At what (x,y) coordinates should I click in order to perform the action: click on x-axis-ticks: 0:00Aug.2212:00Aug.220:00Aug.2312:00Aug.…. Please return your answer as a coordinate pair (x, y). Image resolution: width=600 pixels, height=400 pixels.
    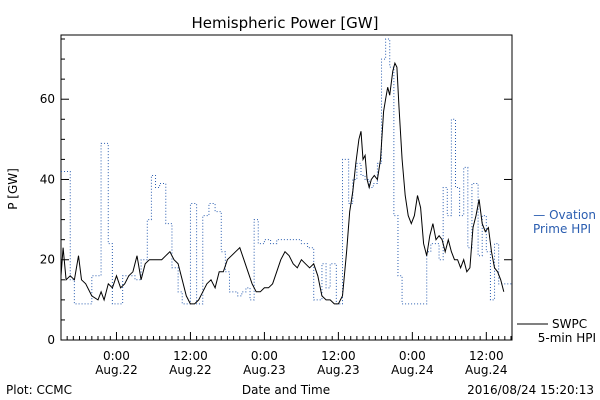
    Looking at the image, I should click on (289, 354).